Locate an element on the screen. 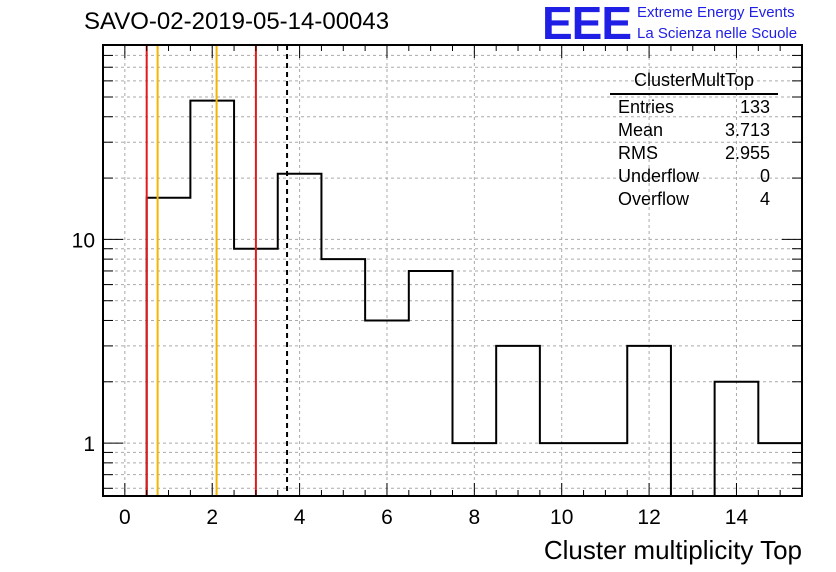  y-tick-label: 10 is located at coordinates (83, 240).